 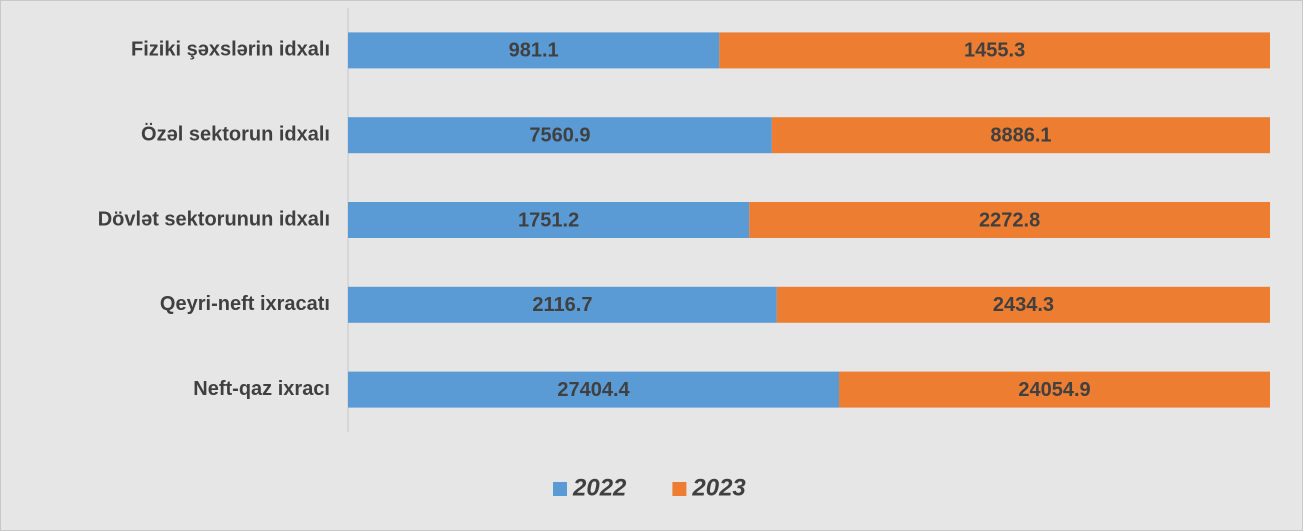 I want to click on data-label: 2272.8, so click(x=1009, y=220).